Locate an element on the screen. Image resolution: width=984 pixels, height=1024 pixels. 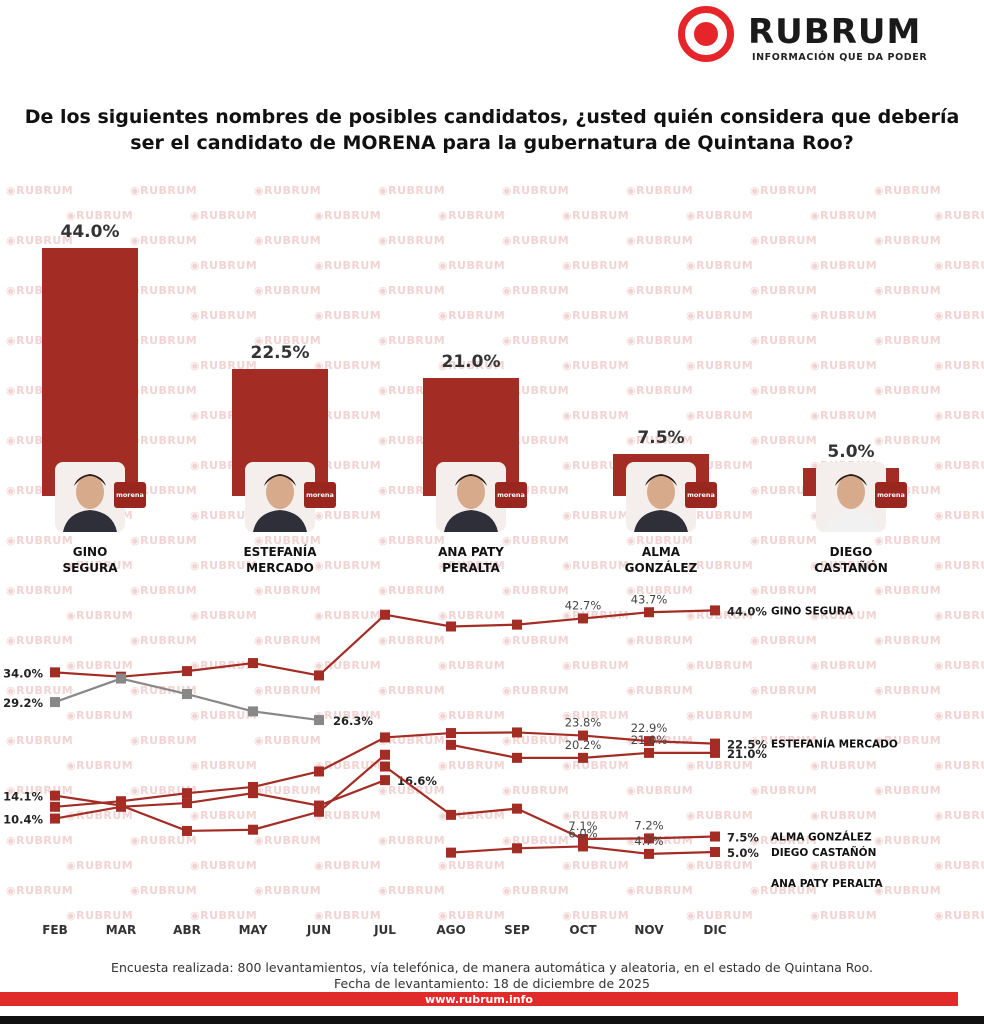
data-label: 29.2% is located at coordinates (23, 703).